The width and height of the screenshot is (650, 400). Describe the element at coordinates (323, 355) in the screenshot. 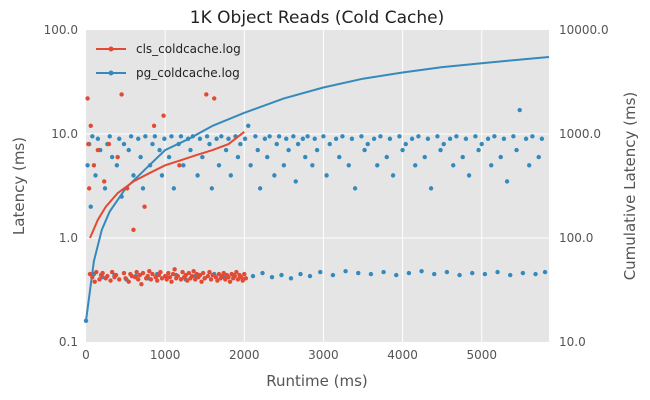

I see `x-tick-label: 3000` at that location.